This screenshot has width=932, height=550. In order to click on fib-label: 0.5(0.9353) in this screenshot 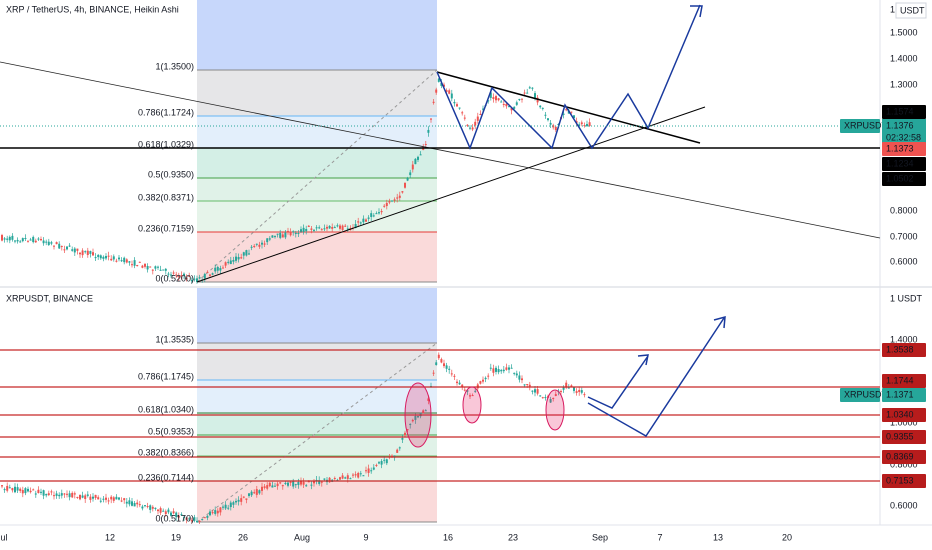, I will do `click(171, 431)`.